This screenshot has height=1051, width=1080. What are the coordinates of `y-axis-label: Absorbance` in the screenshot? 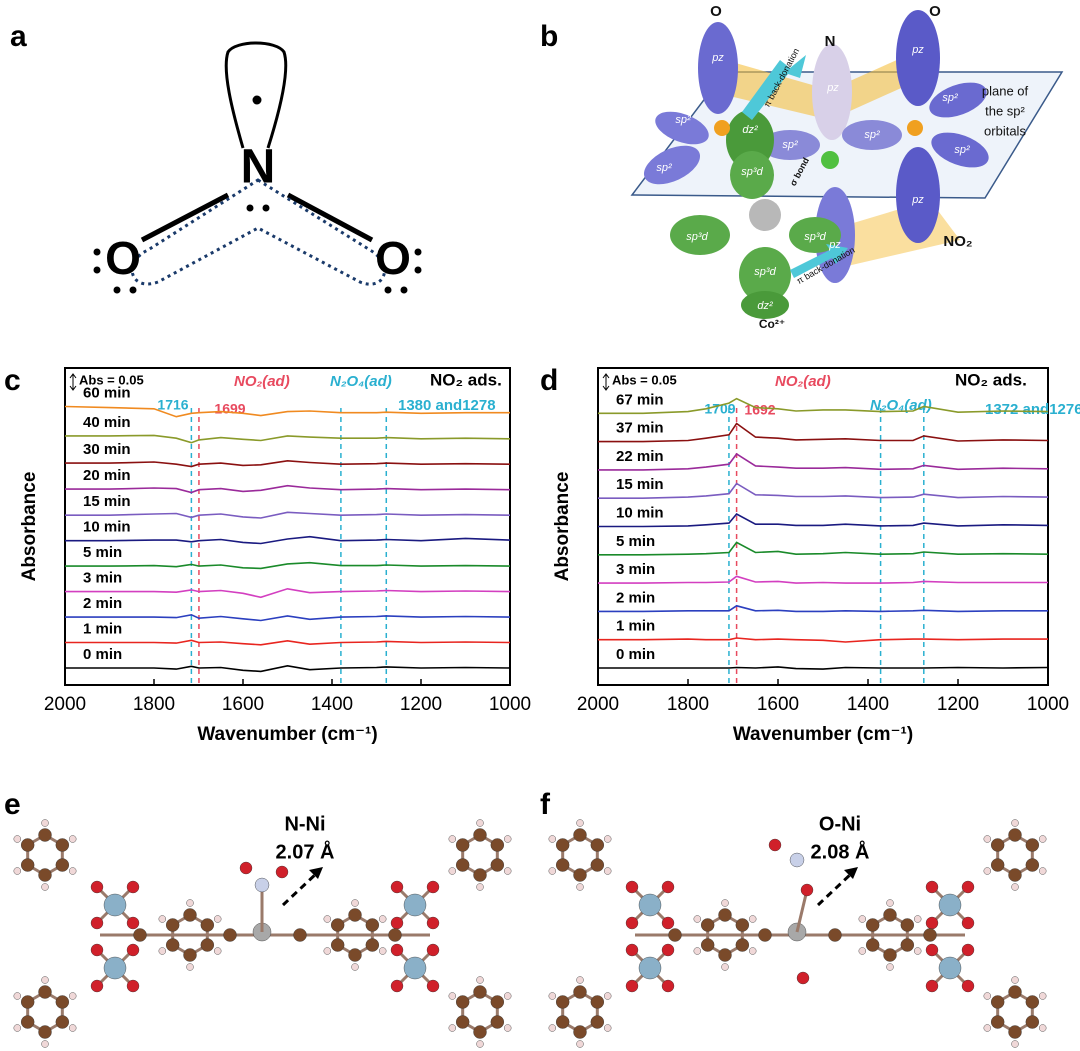 It's located at (562, 527).